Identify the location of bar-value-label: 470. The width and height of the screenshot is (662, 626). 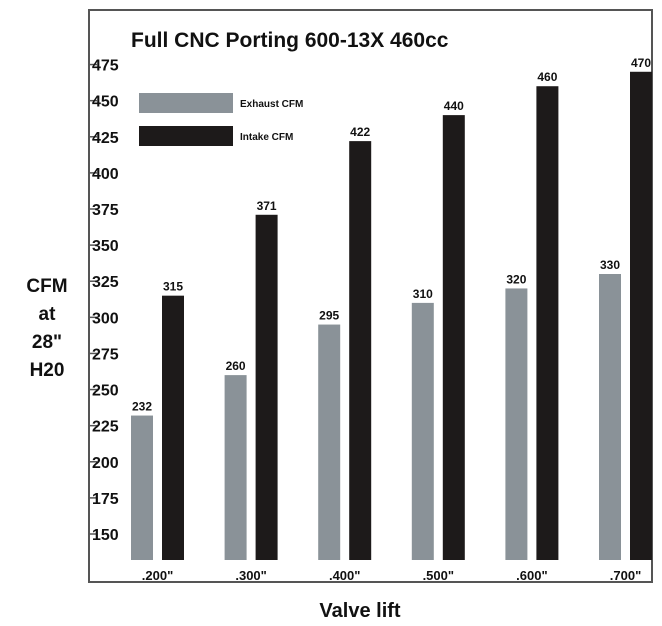
(641, 63).